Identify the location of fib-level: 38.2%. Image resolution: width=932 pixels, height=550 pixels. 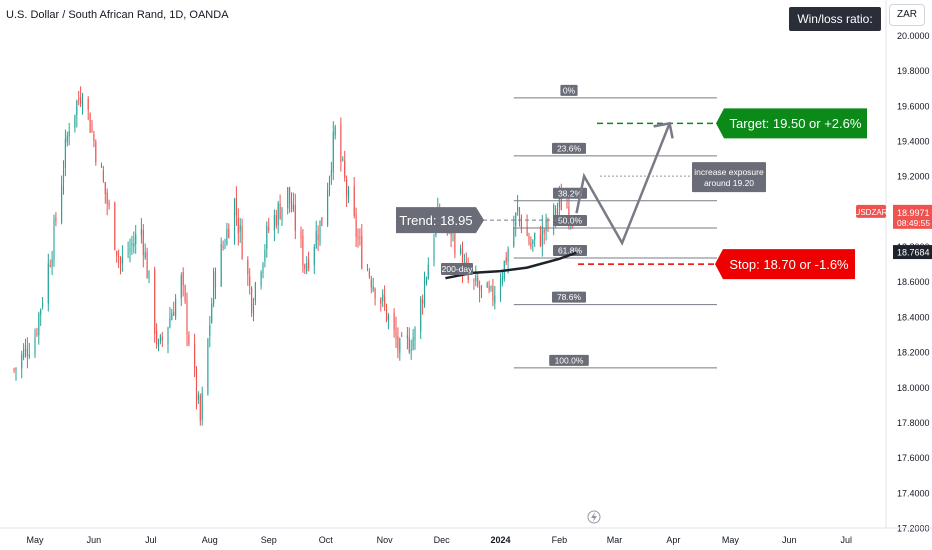
(615, 194).